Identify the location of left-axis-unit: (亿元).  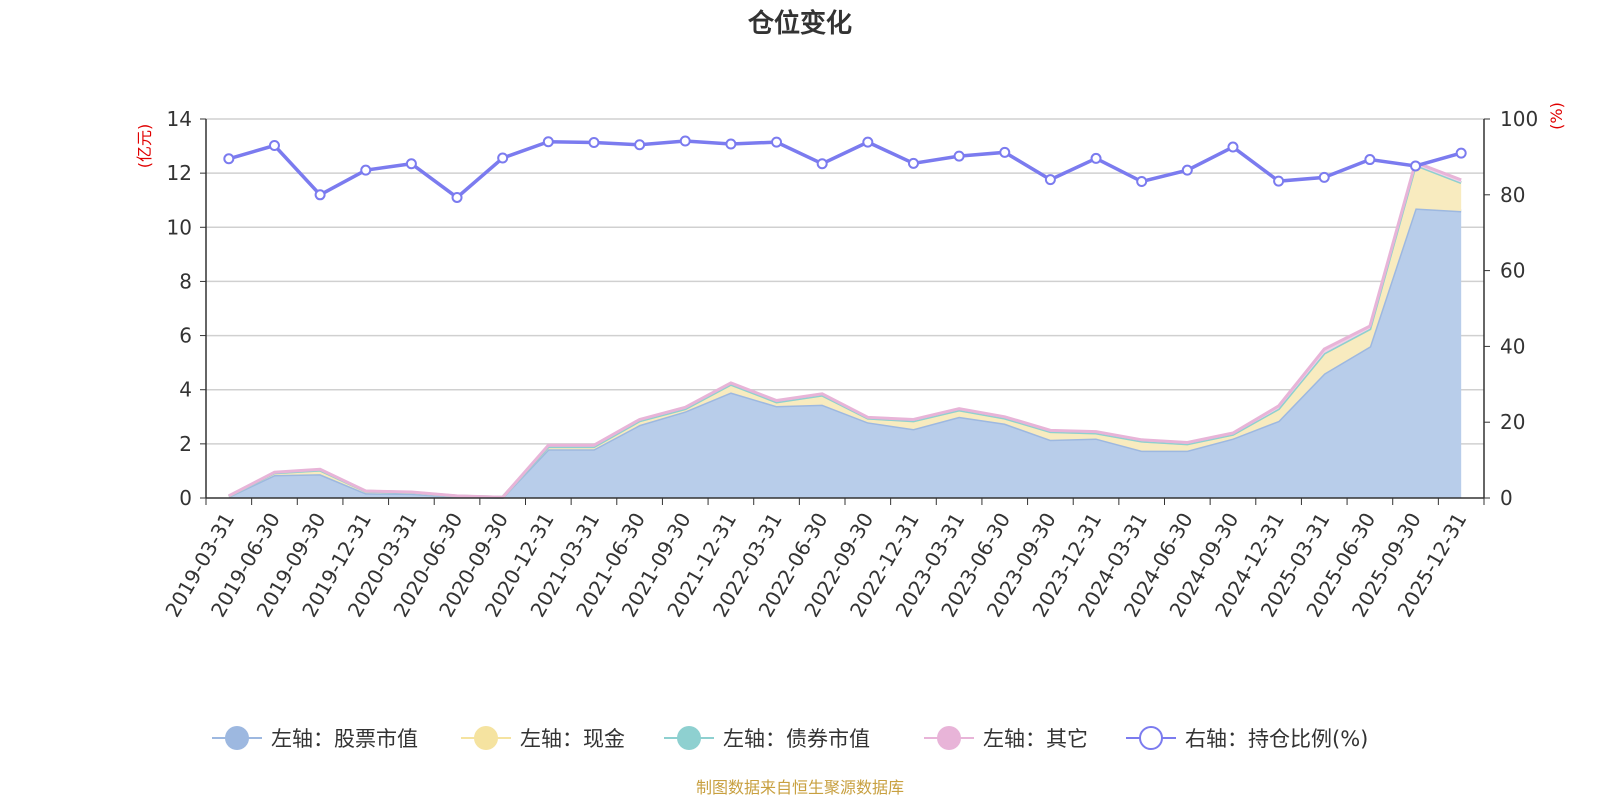
(144, 146).